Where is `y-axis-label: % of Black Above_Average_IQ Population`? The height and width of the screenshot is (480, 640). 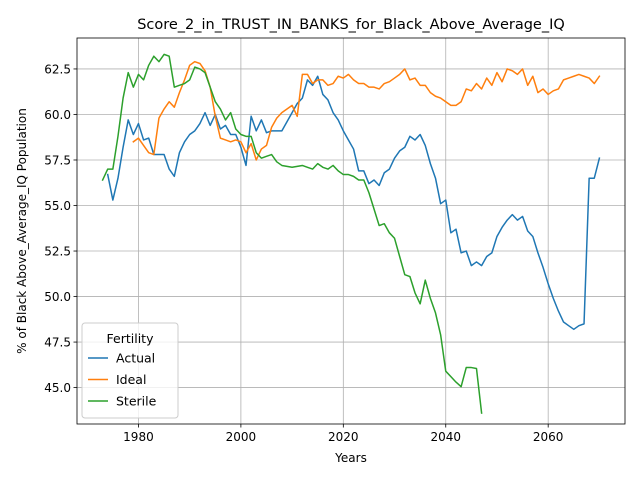 y-axis-label: % of Black Above_Average_IQ Population is located at coordinates (22, 231).